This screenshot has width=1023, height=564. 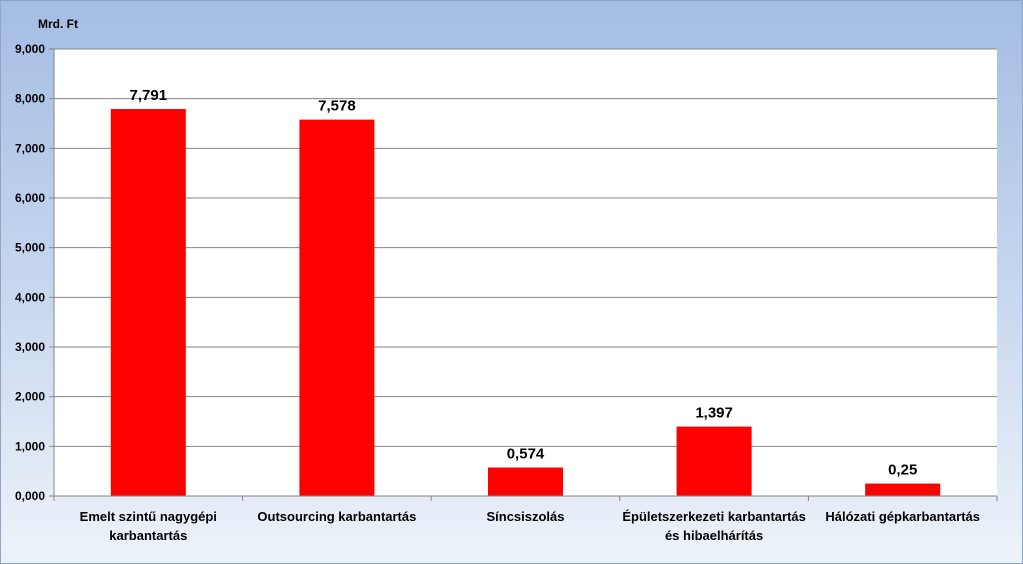 I want to click on data-label: 0,574, so click(x=526, y=453).